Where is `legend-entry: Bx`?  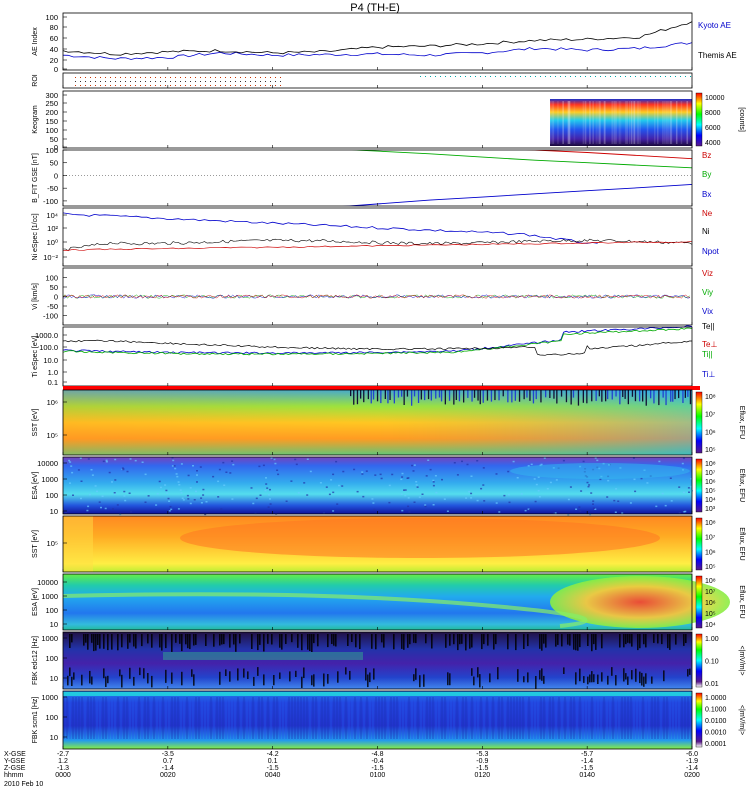
legend-entry: Bx is located at coordinates (706, 194).